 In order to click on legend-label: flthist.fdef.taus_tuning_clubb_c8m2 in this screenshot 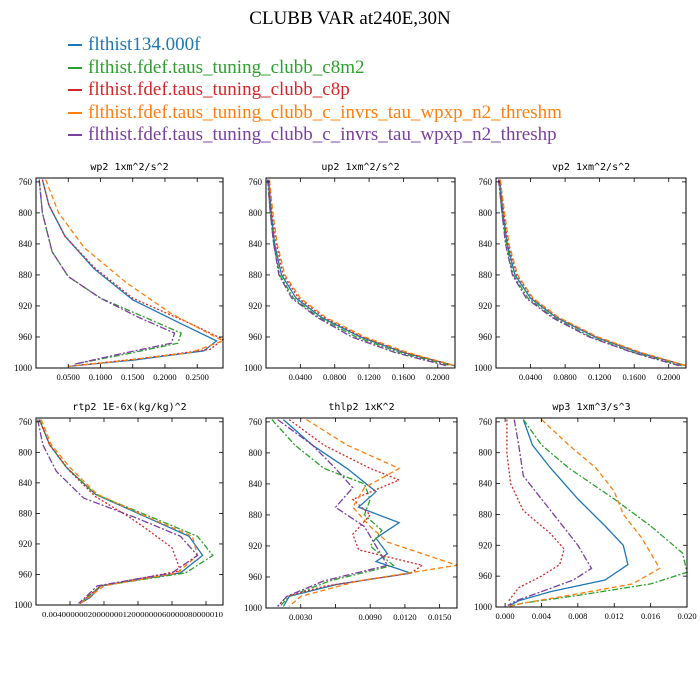, I will do `click(226, 67)`.